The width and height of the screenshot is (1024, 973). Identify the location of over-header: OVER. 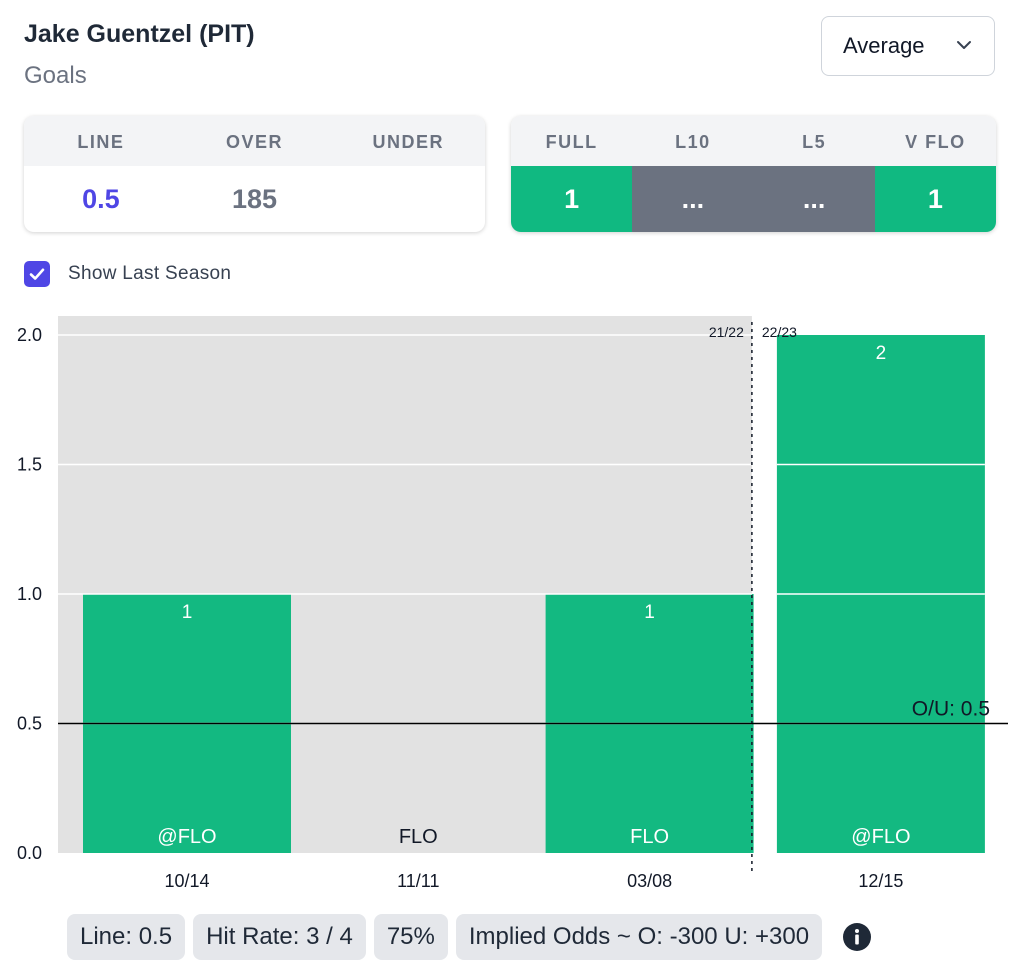
(255, 141).